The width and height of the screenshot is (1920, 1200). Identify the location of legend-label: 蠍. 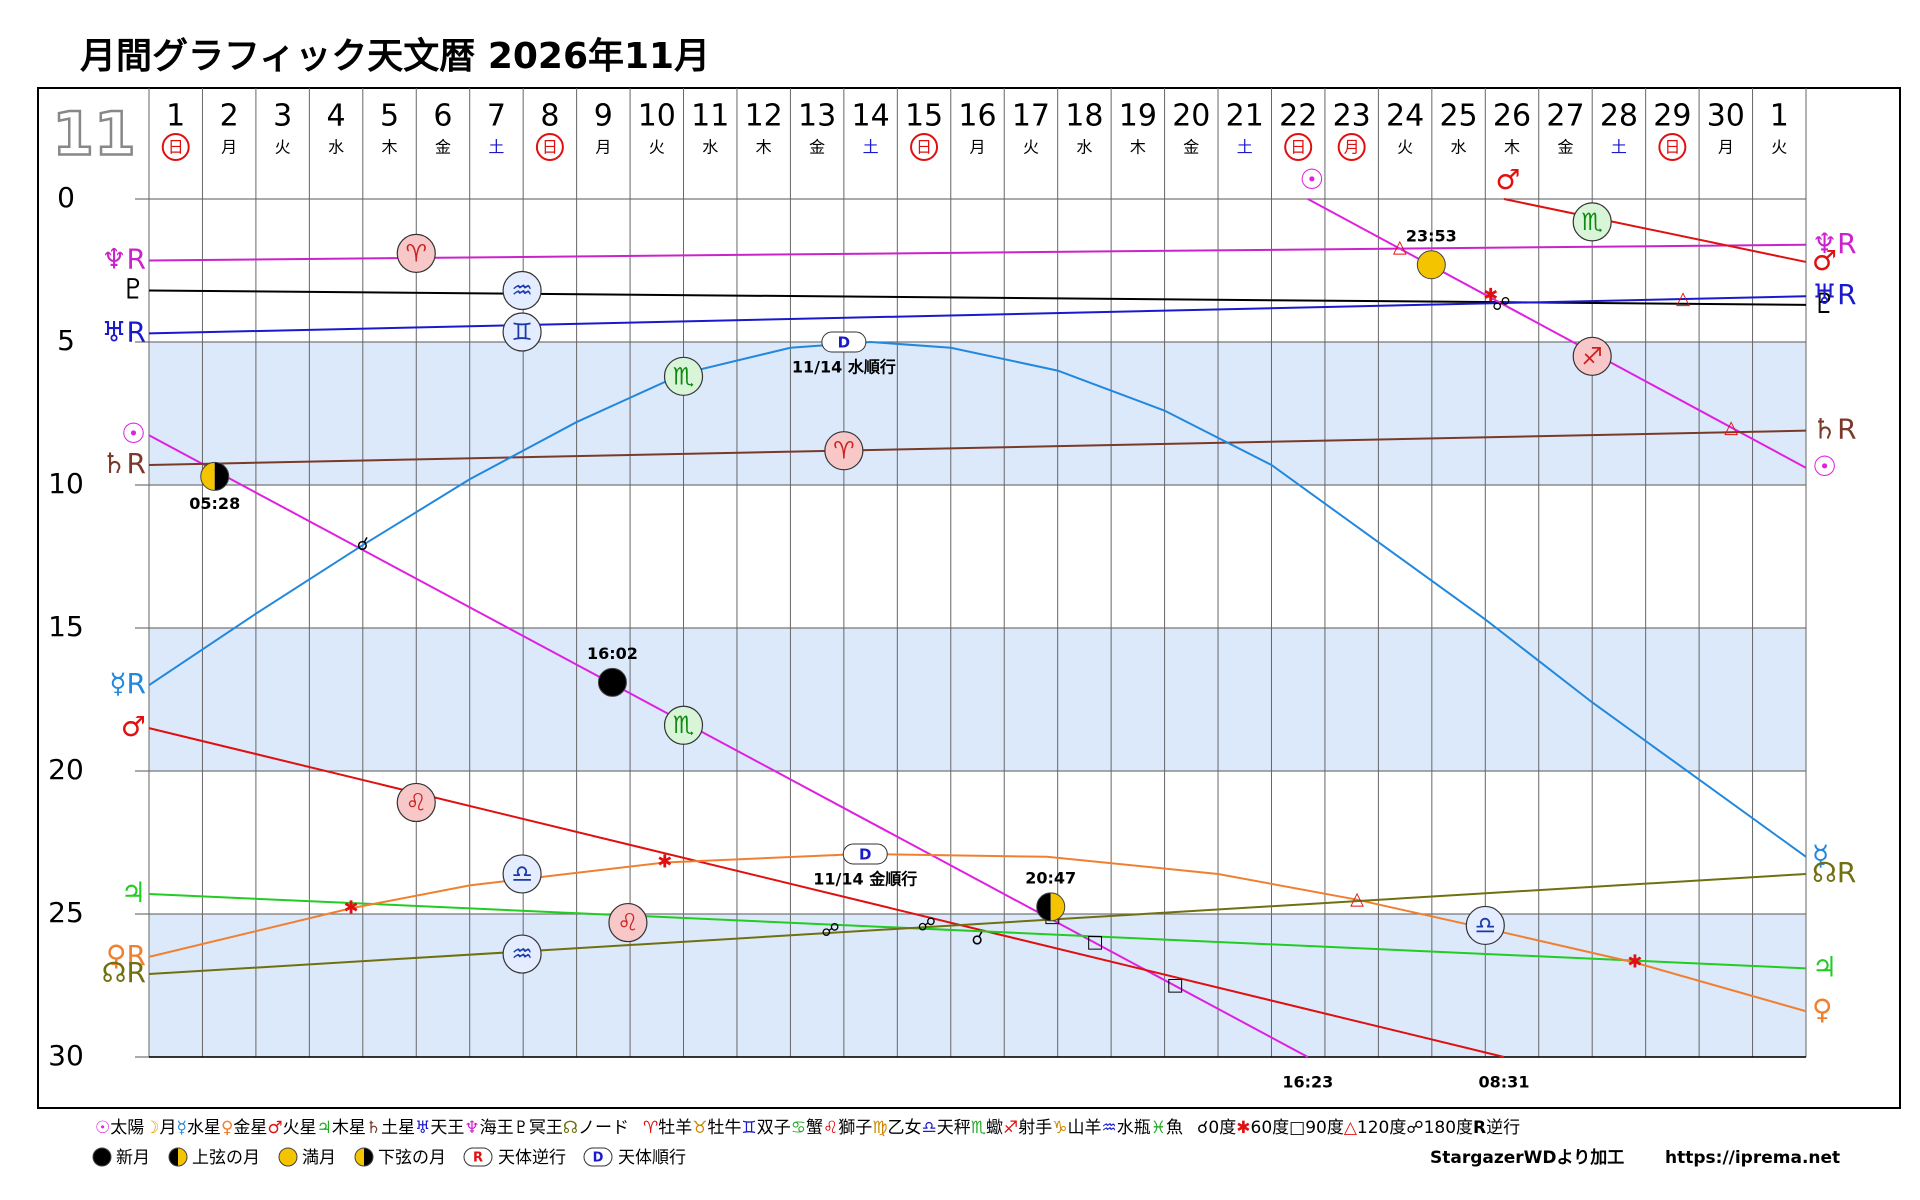
(994, 1128).